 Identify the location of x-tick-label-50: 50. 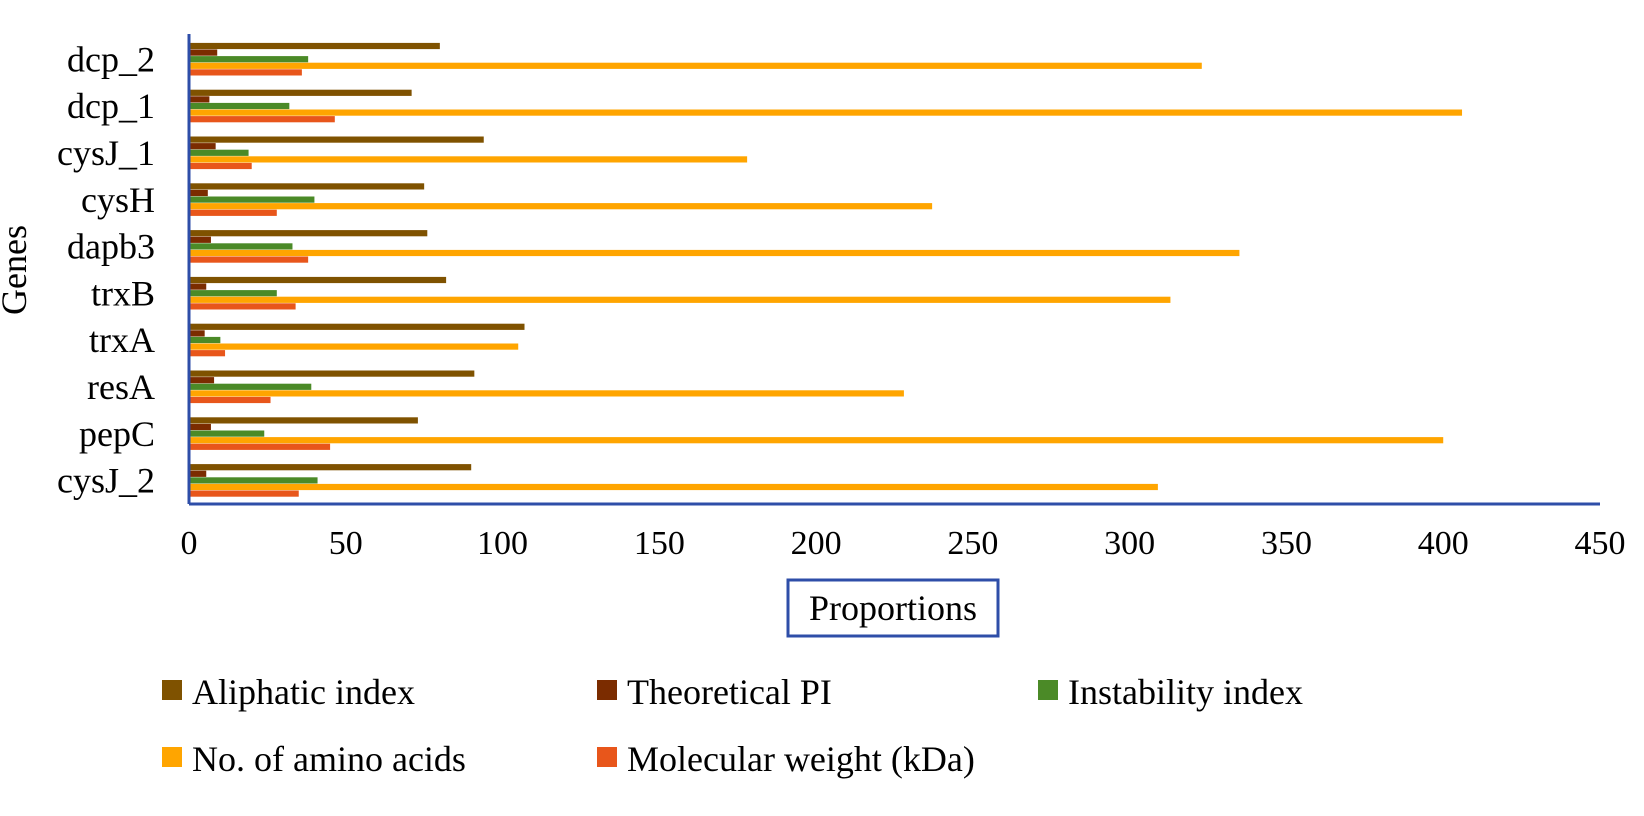
(346, 543).